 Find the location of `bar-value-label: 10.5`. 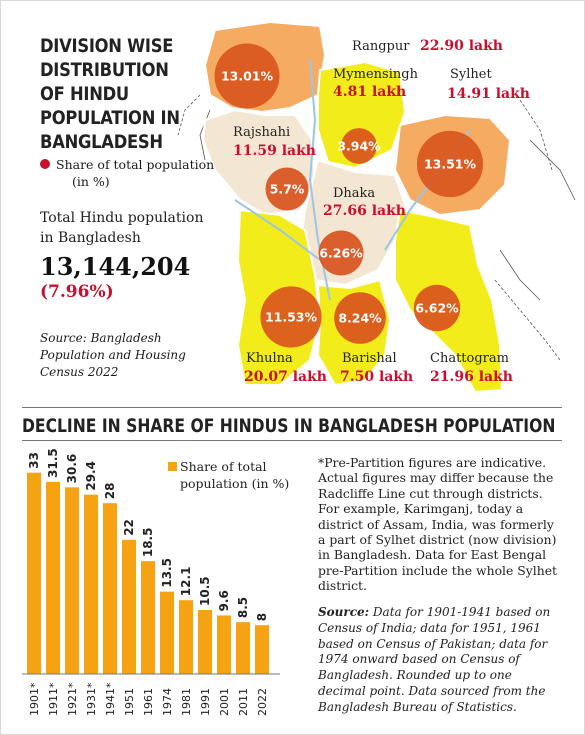

bar-value-label: 10.5 is located at coordinates (205, 591).